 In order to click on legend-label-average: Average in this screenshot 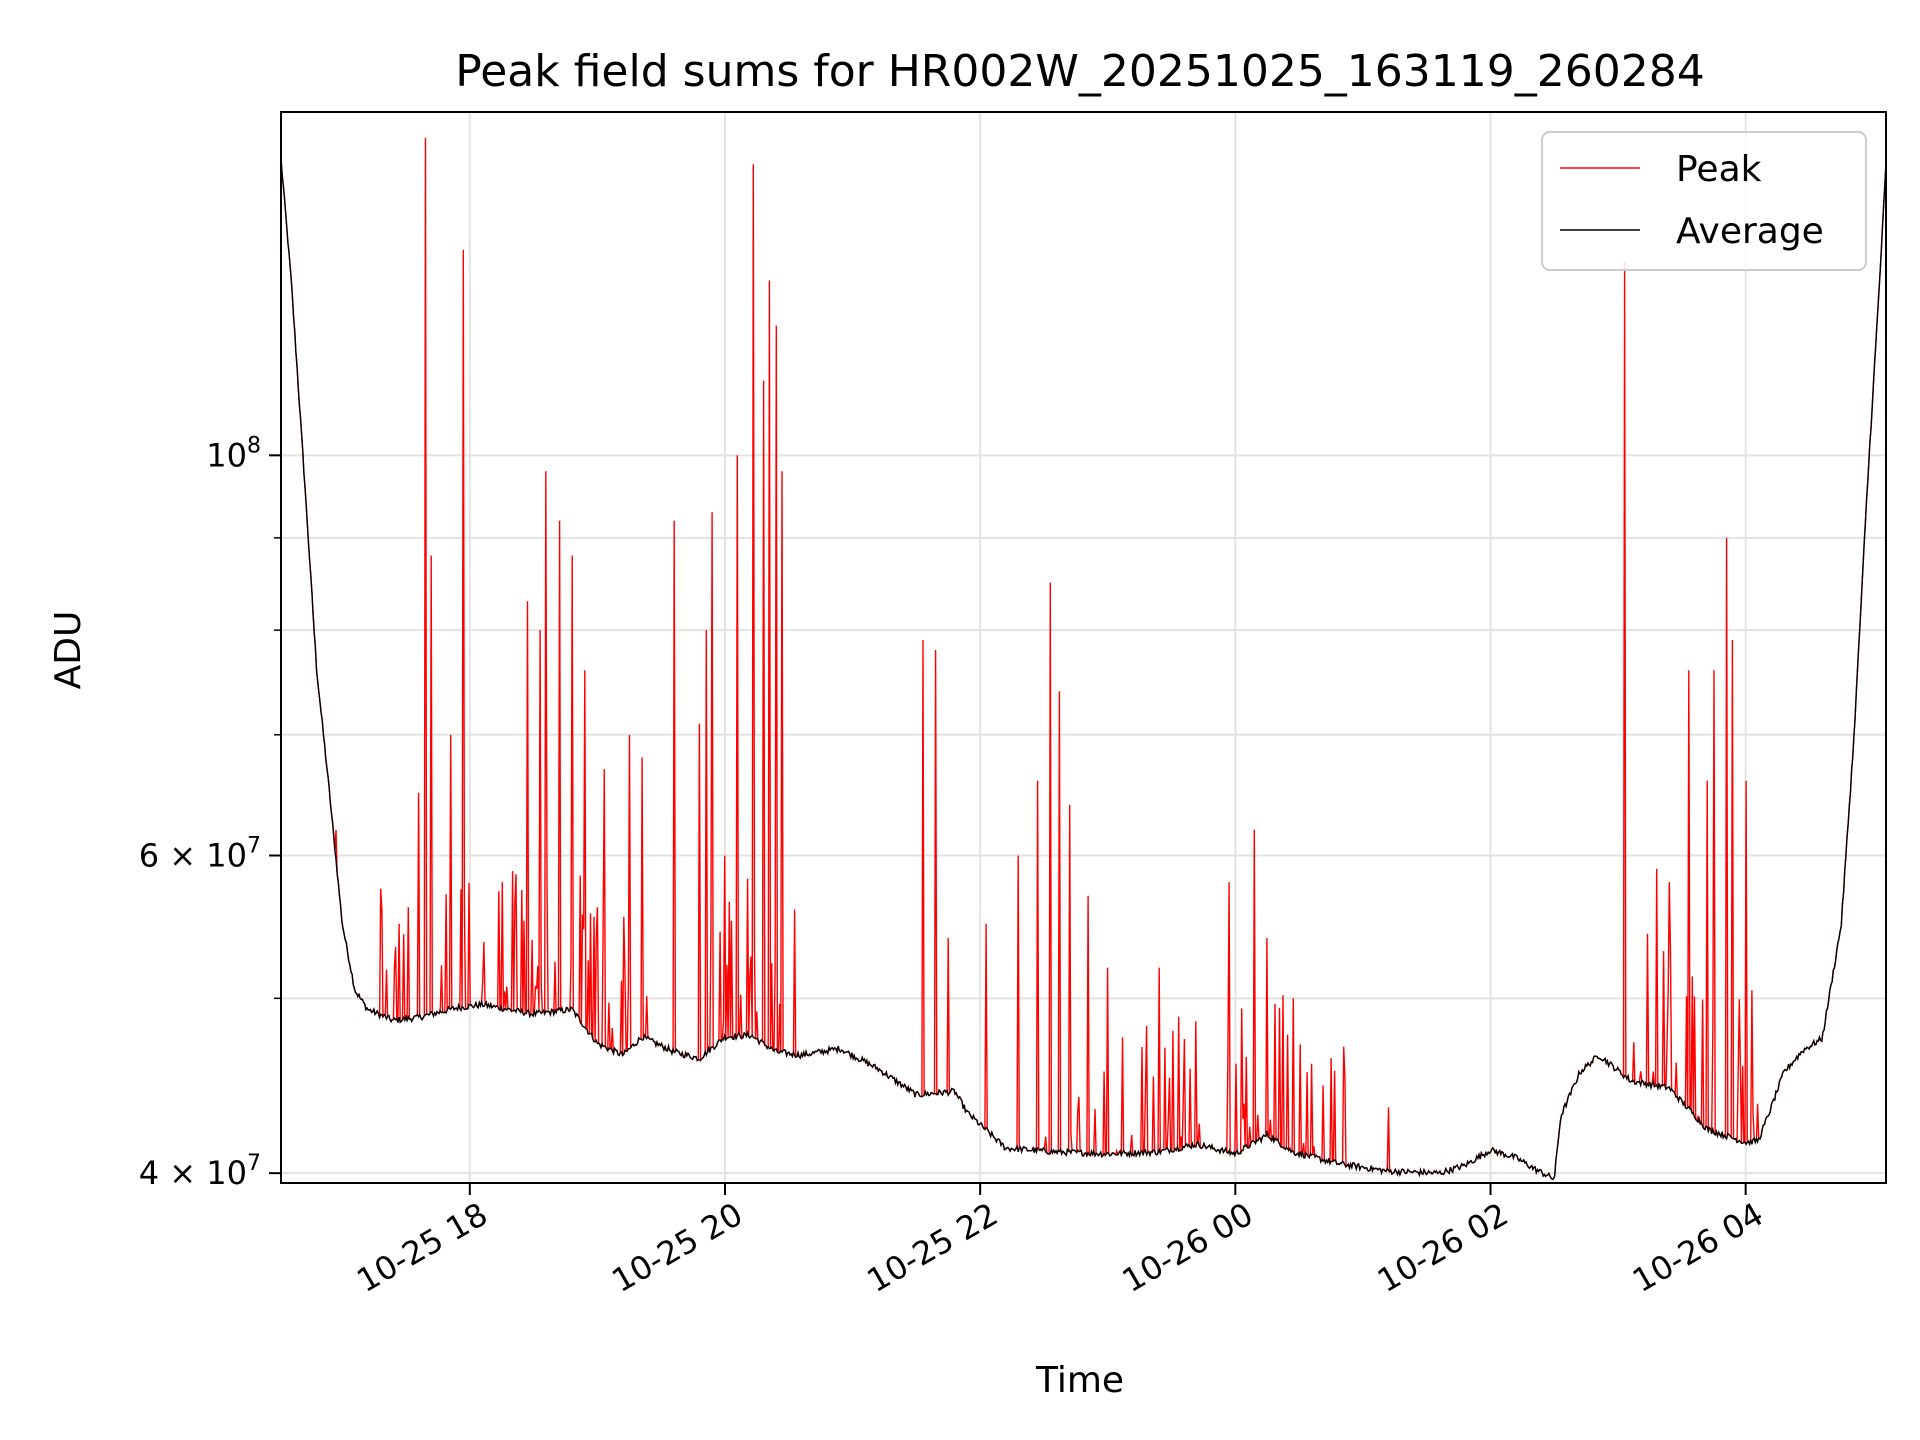, I will do `click(1750, 231)`.